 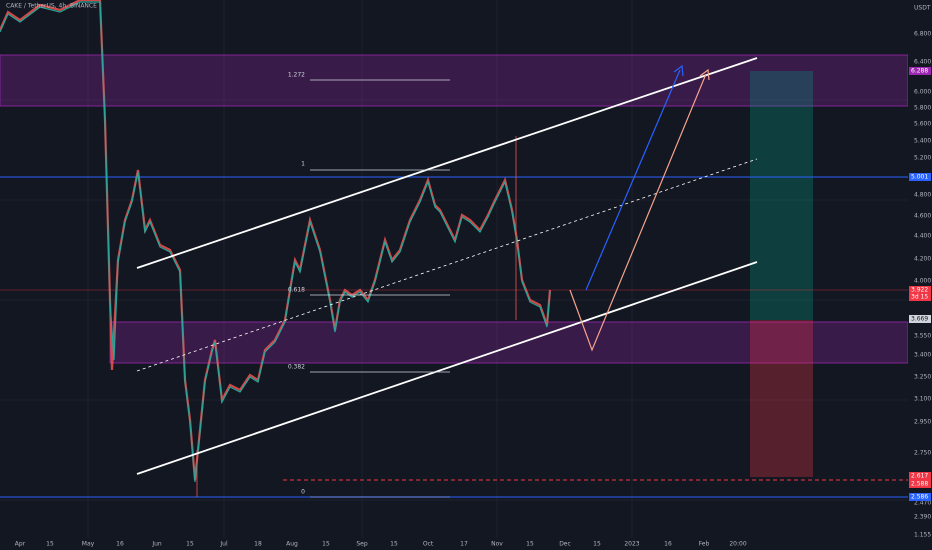 I want to click on time-axis, so click(x=466, y=544).